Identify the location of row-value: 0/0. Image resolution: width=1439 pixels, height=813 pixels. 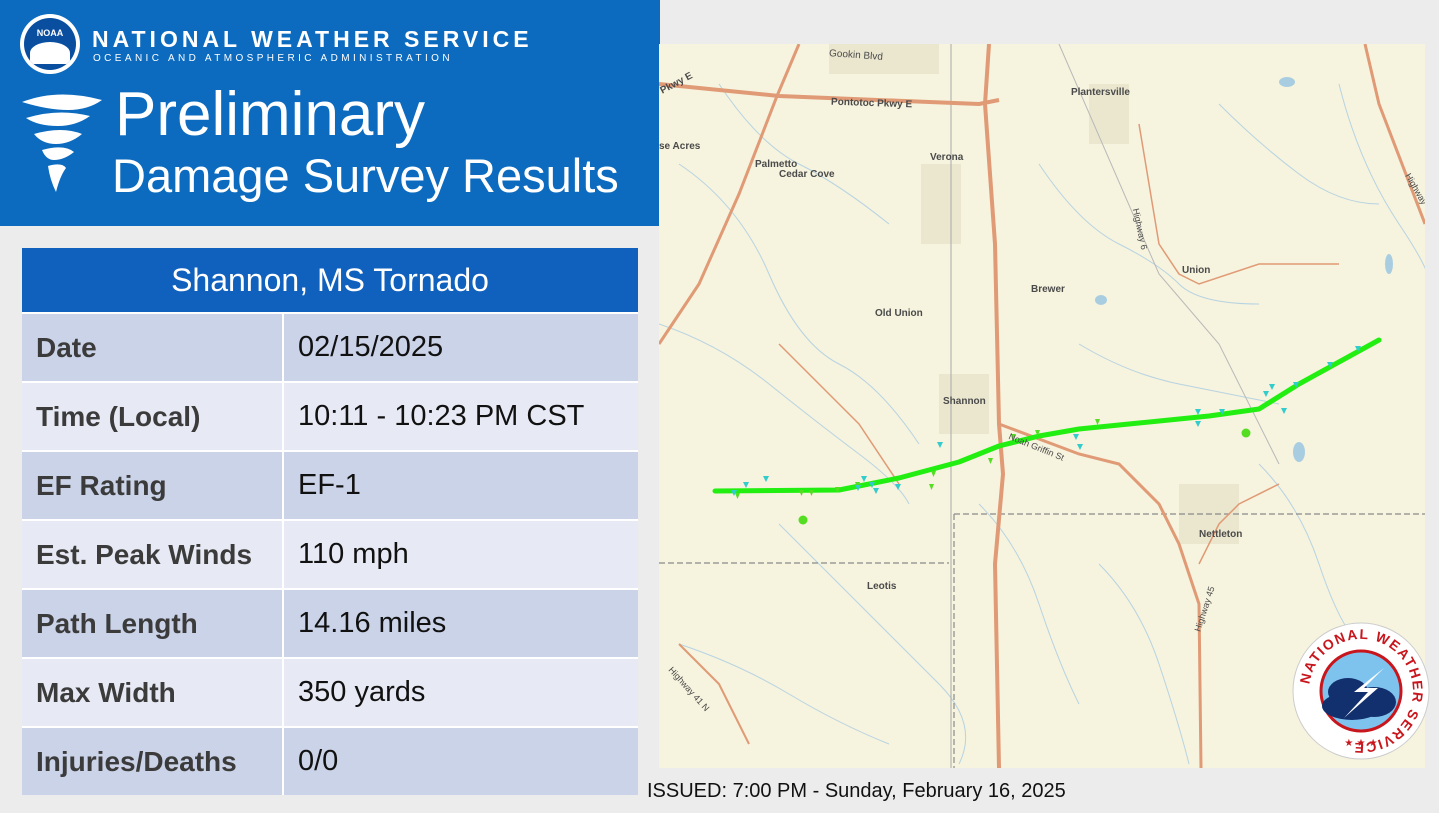
(318, 761).